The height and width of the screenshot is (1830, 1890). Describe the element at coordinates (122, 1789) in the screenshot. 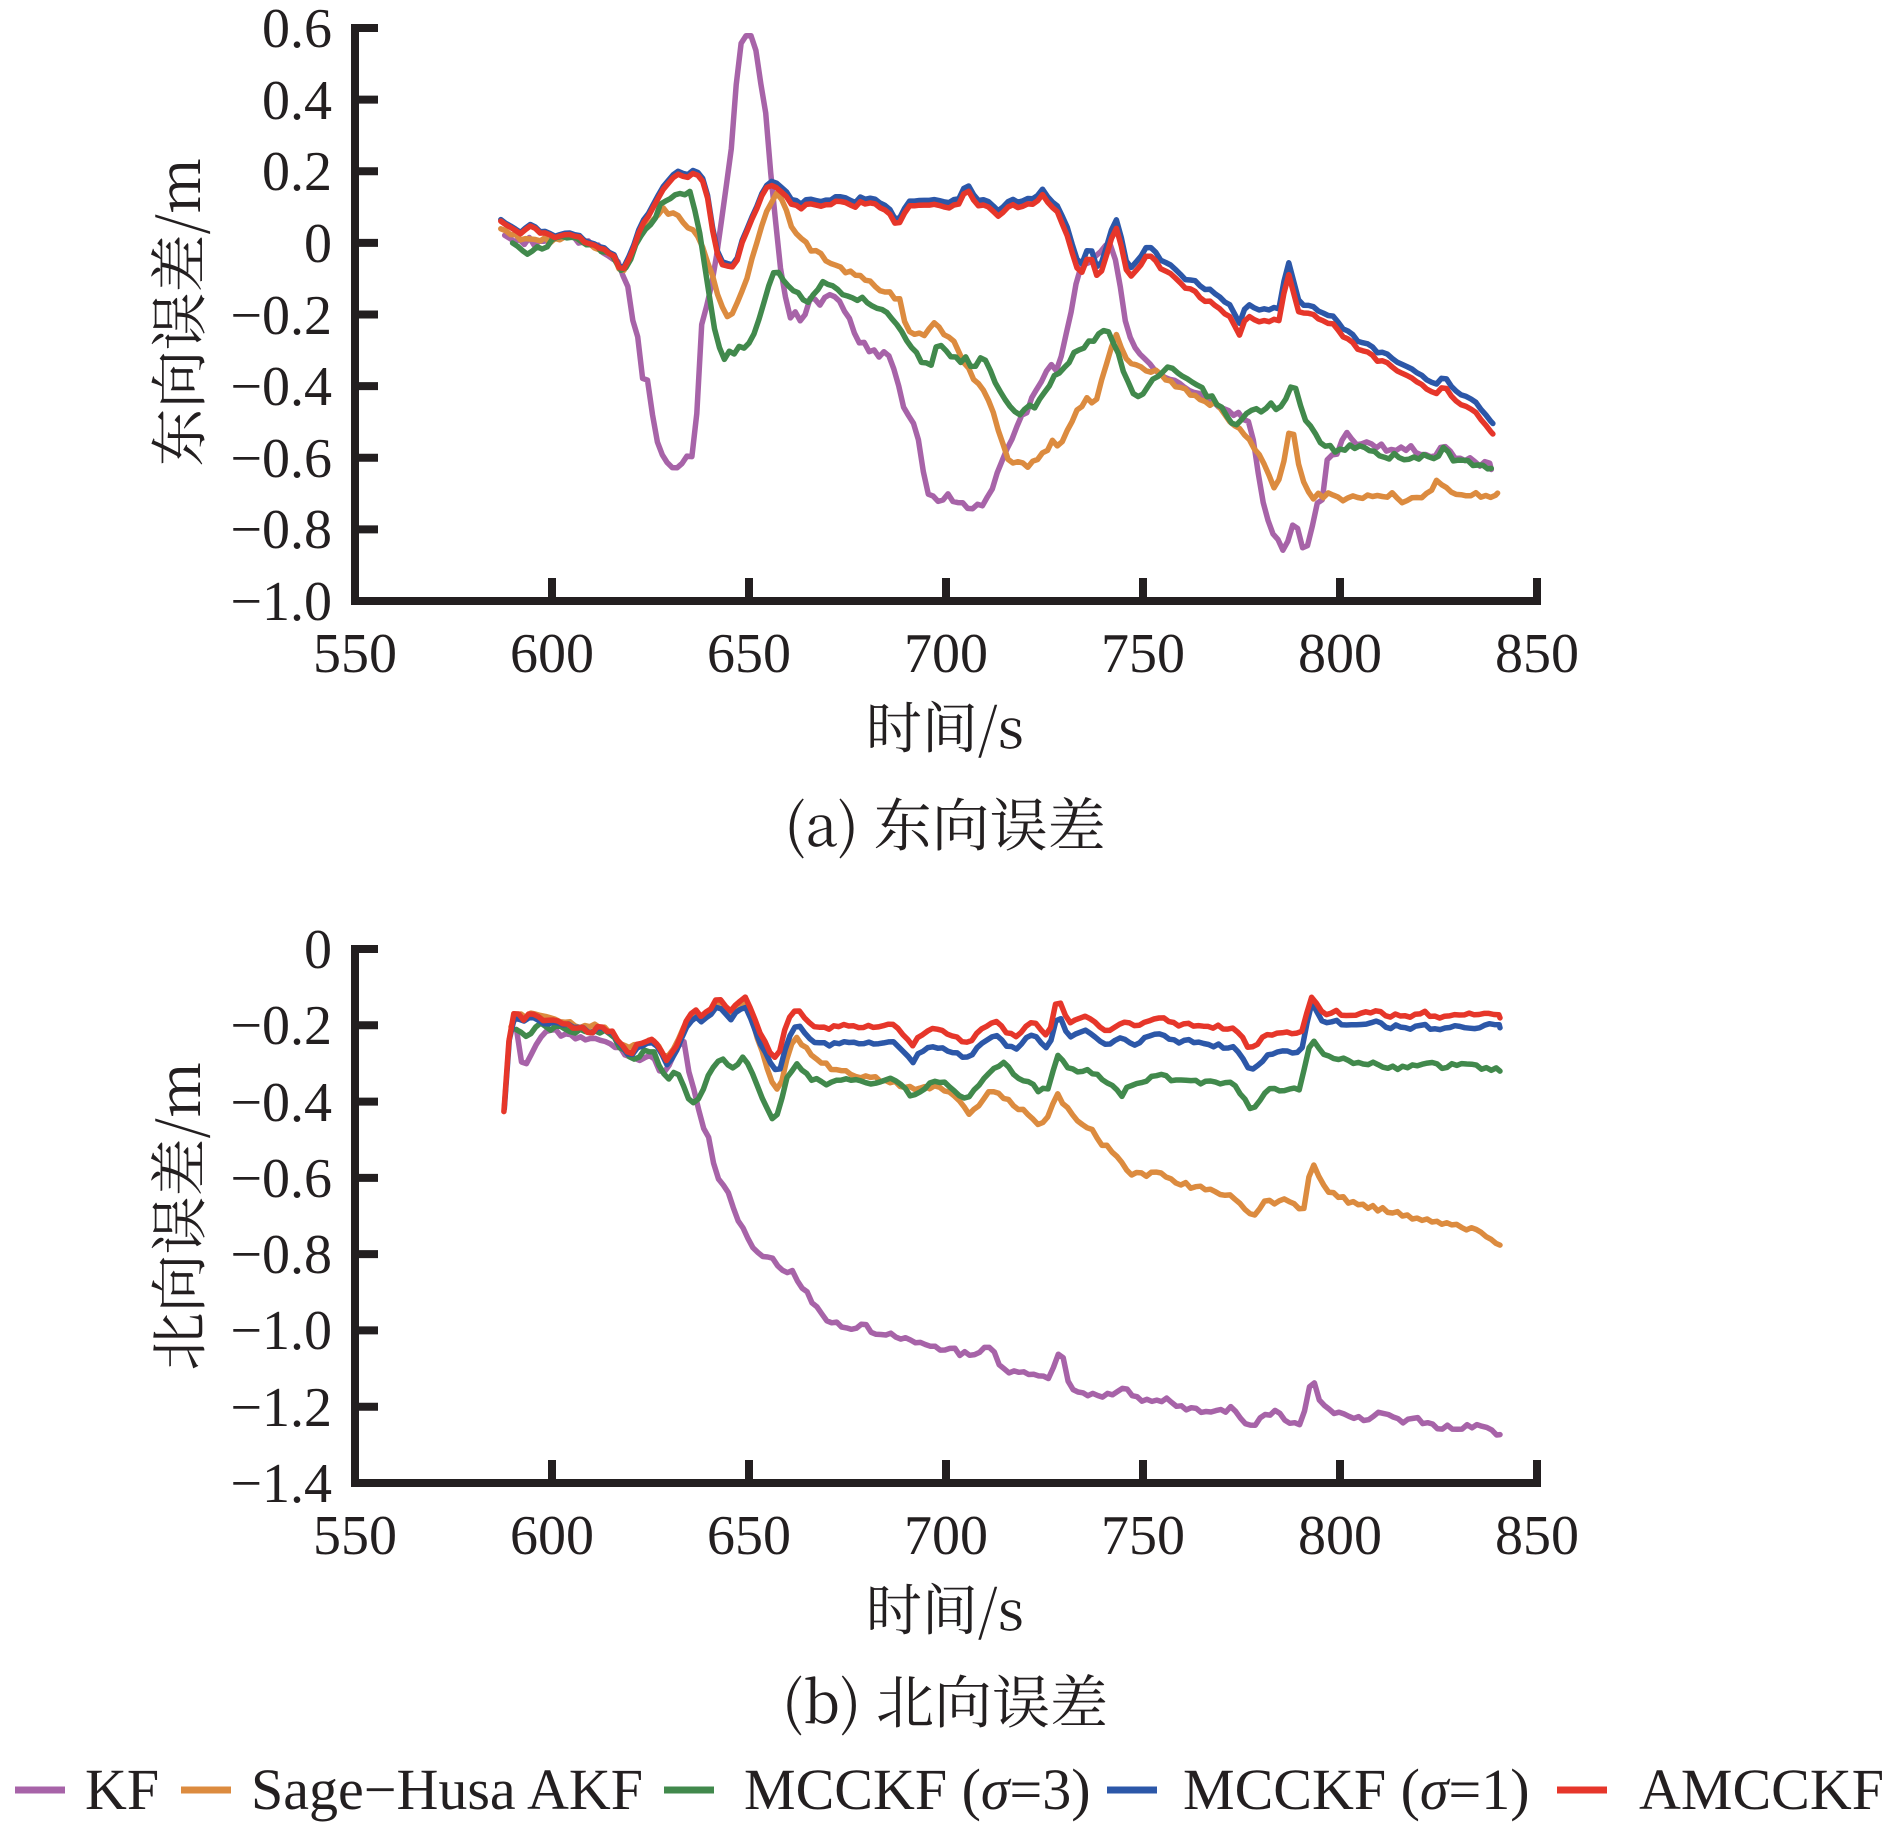

I see `svg-text: KF` at that location.